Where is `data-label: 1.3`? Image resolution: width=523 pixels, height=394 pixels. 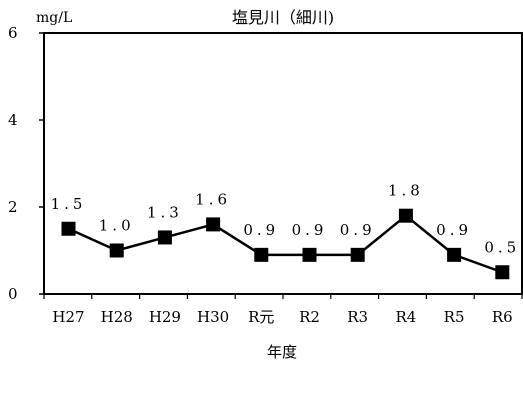
data-label: 1.3 is located at coordinates (165, 212).